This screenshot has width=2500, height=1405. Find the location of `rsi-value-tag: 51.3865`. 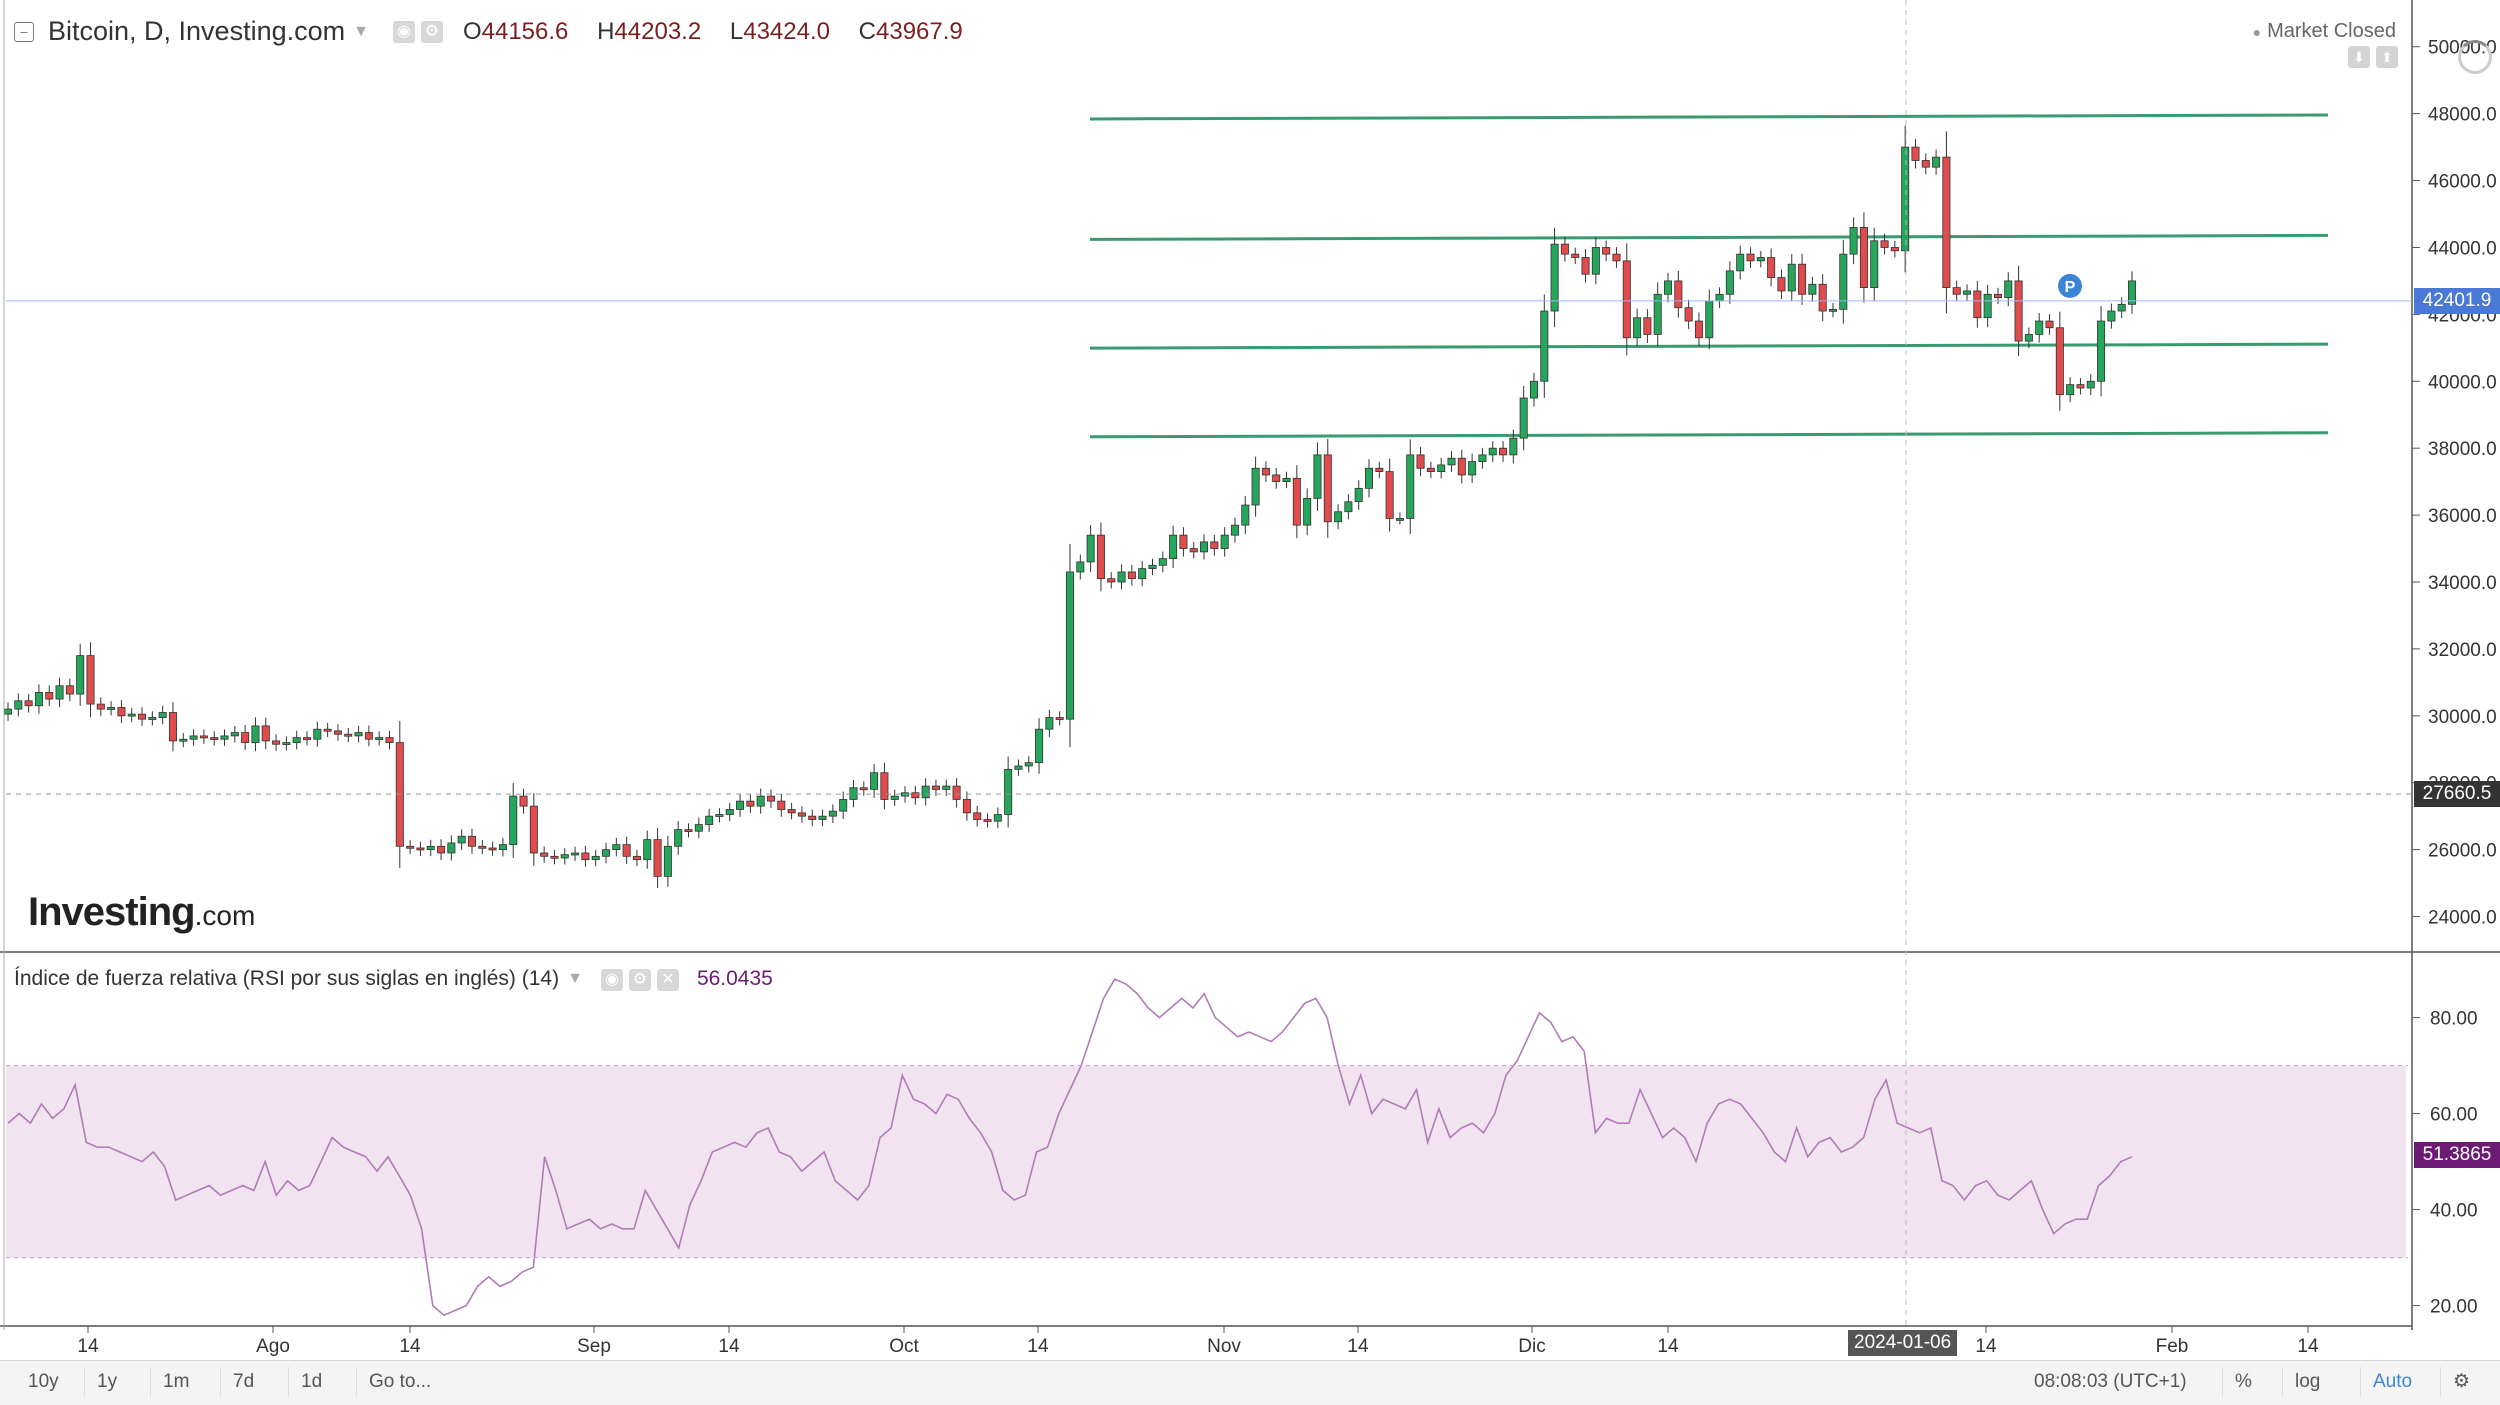

rsi-value-tag: 51.3865 is located at coordinates (2457, 1154).